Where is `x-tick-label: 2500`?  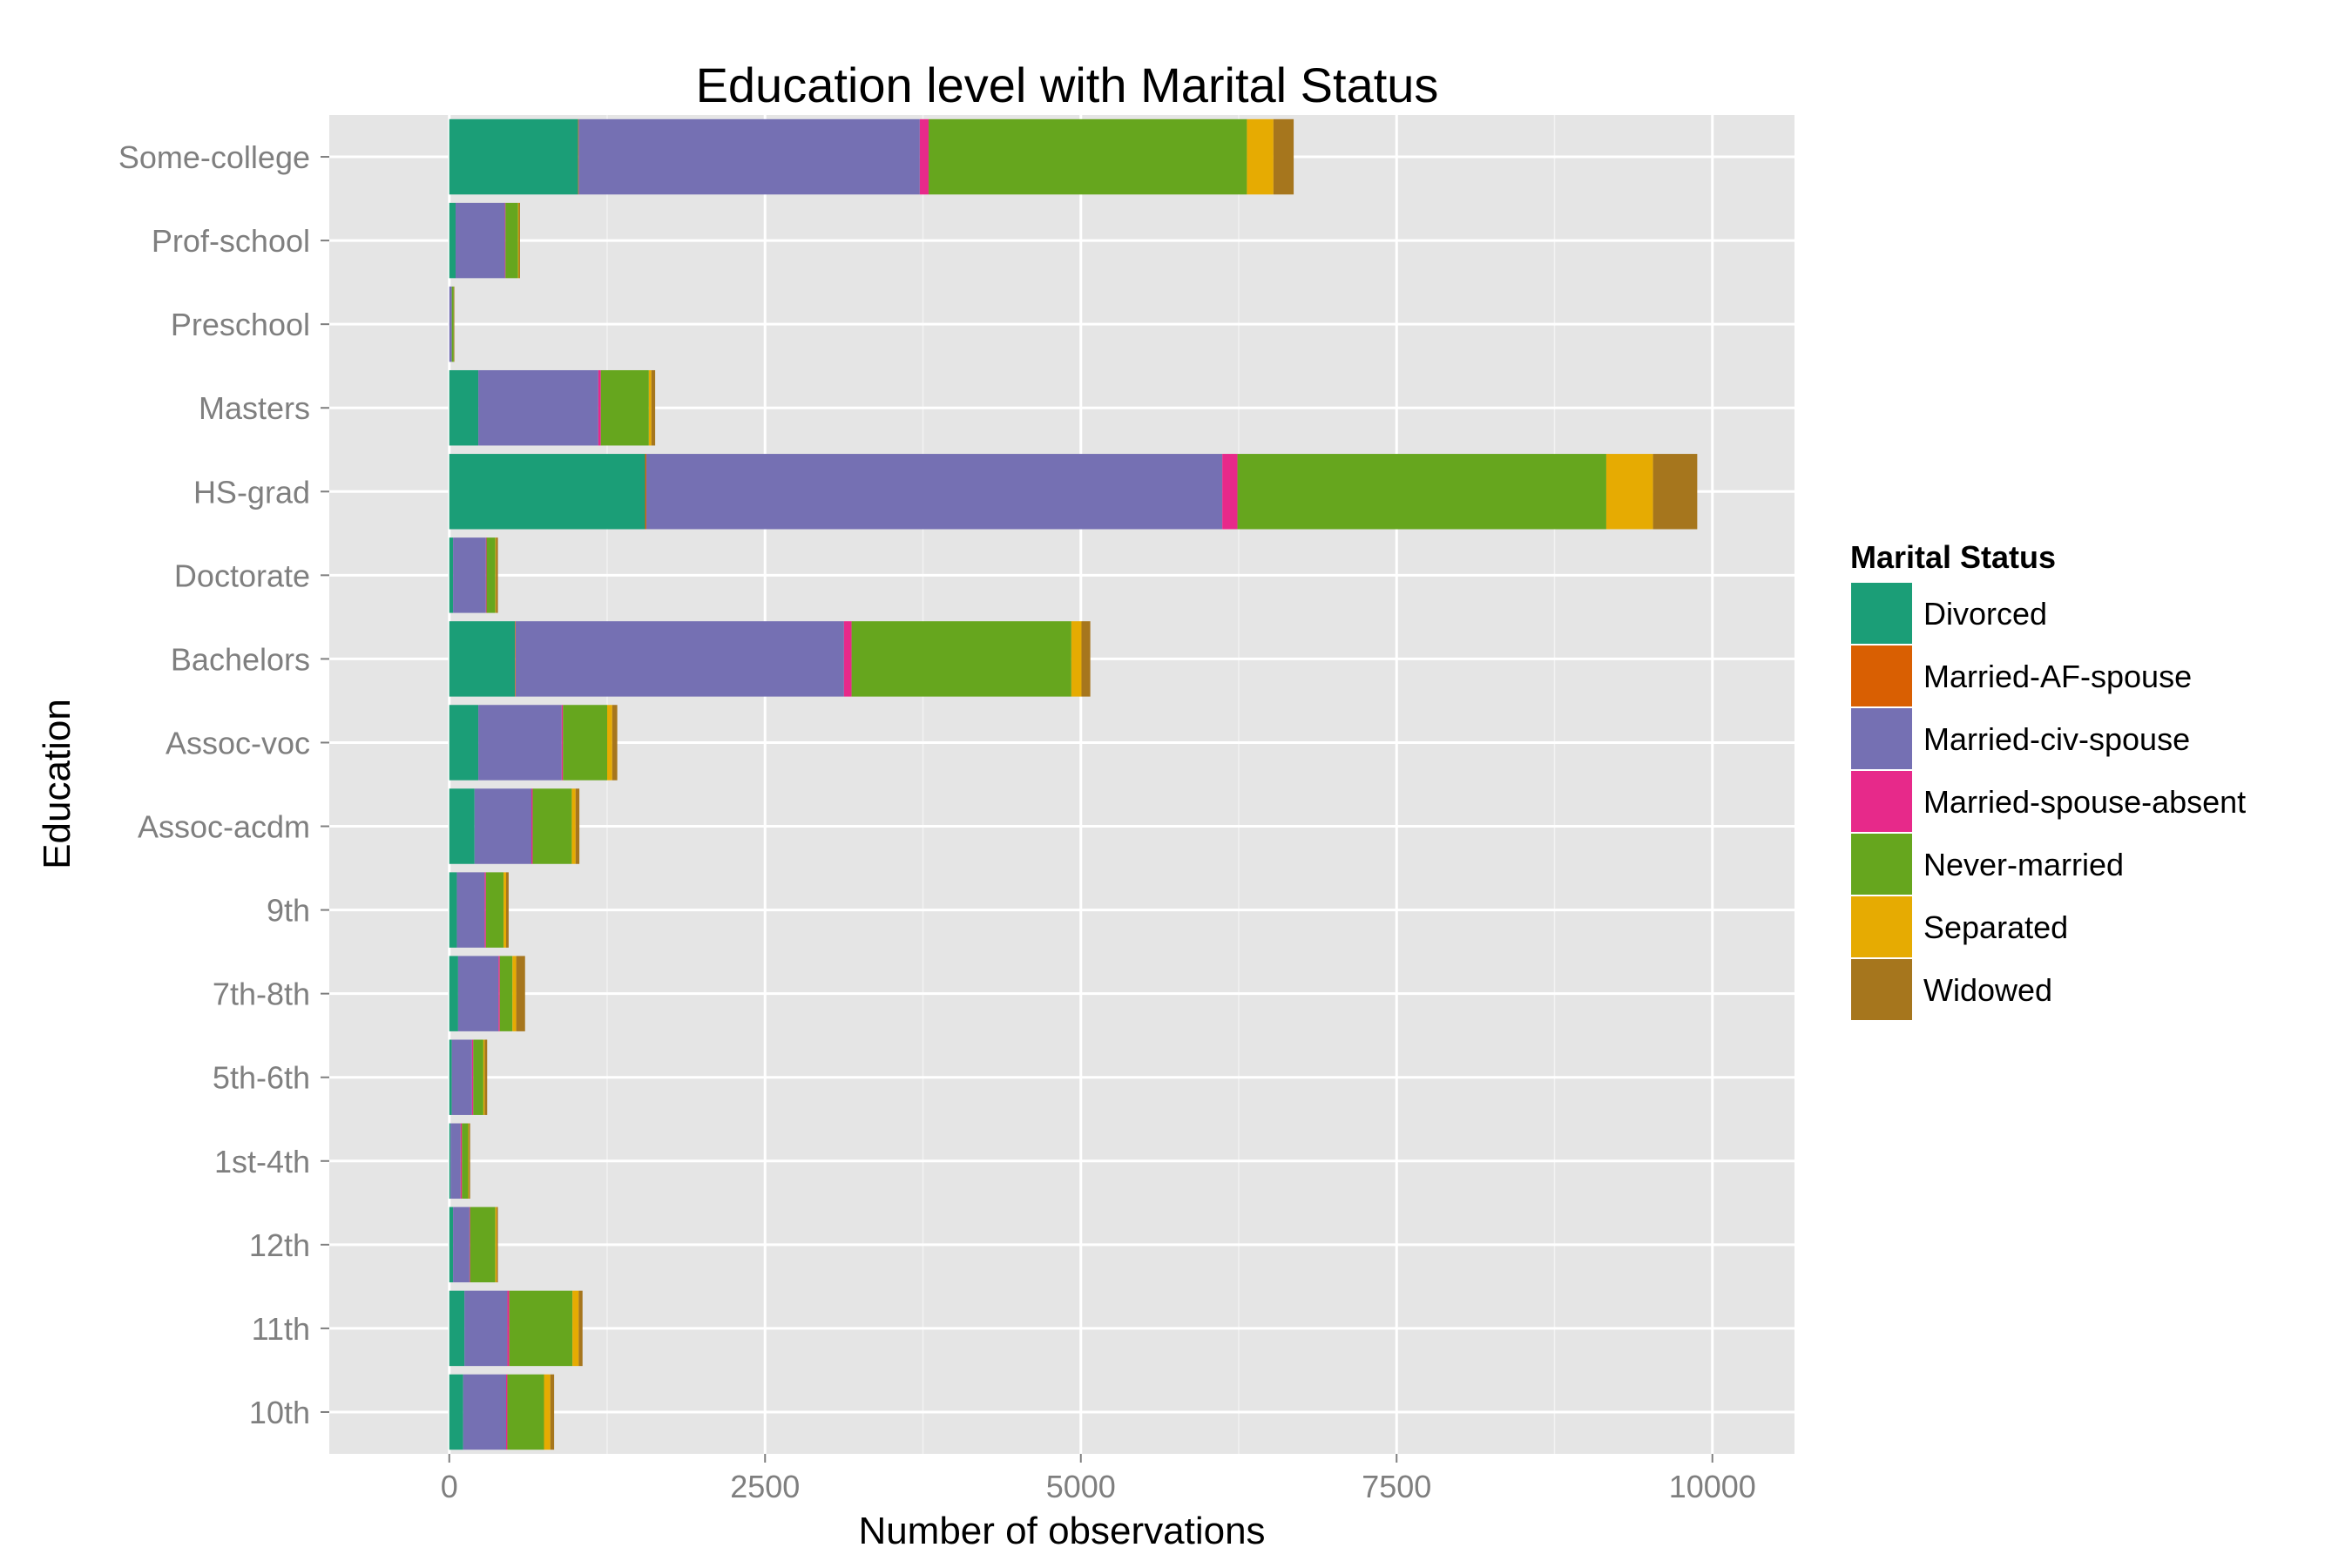
x-tick-label: 2500 is located at coordinates (765, 1487).